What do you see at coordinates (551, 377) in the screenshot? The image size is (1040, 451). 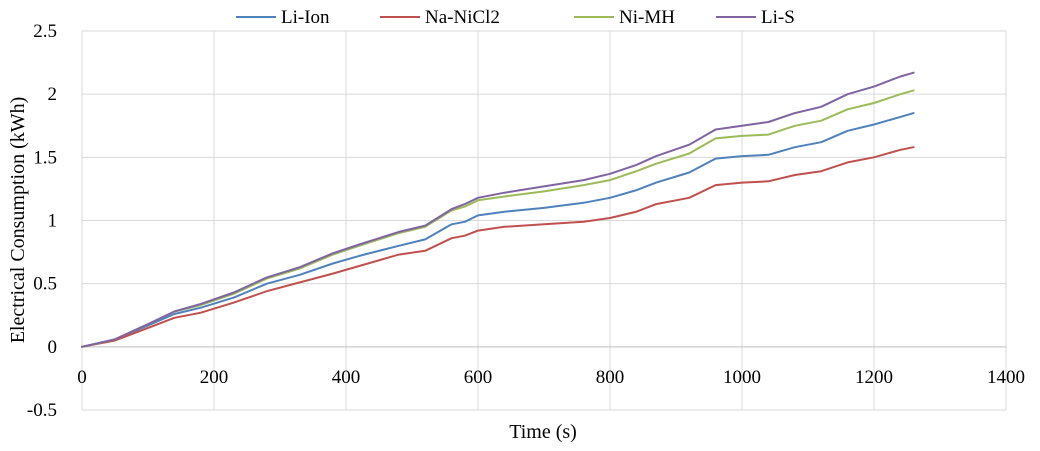 I see `x-axis-ticks: 0 200 400 600 800 1000 1200 1400` at bounding box center [551, 377].